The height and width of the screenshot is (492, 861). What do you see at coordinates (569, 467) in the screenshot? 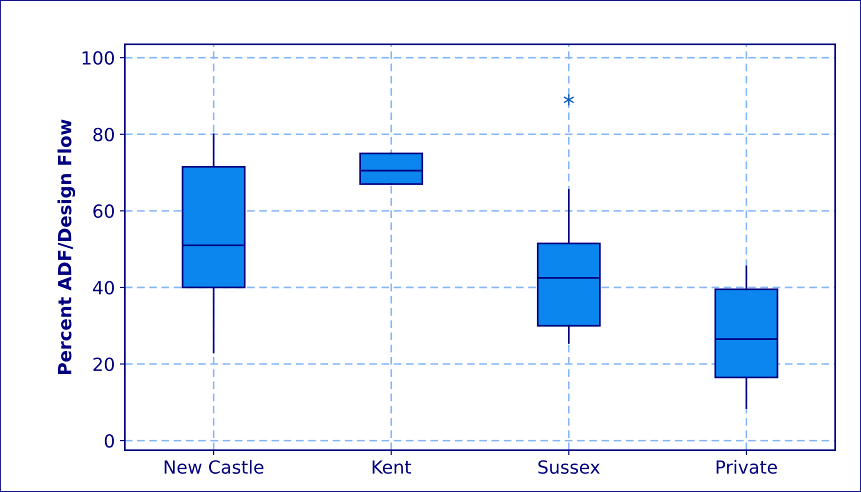
I see `x-tick-label: Sussex` at bounding box center [569, 467].